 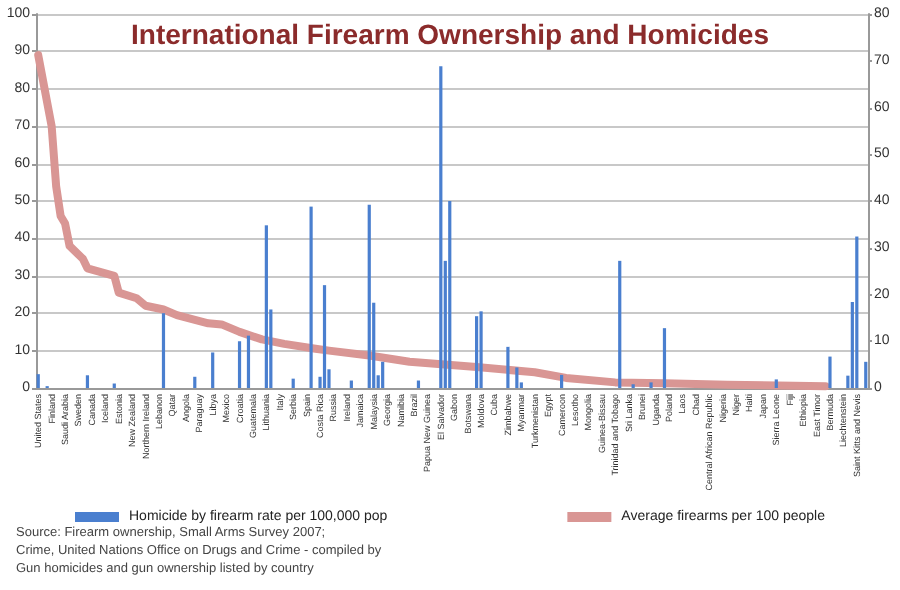 What do you see at coordinates (450, 34) in the screenshot?
I see `chart-title: International Firearm Ownership and Homicides` at bounding box center [450, 34].